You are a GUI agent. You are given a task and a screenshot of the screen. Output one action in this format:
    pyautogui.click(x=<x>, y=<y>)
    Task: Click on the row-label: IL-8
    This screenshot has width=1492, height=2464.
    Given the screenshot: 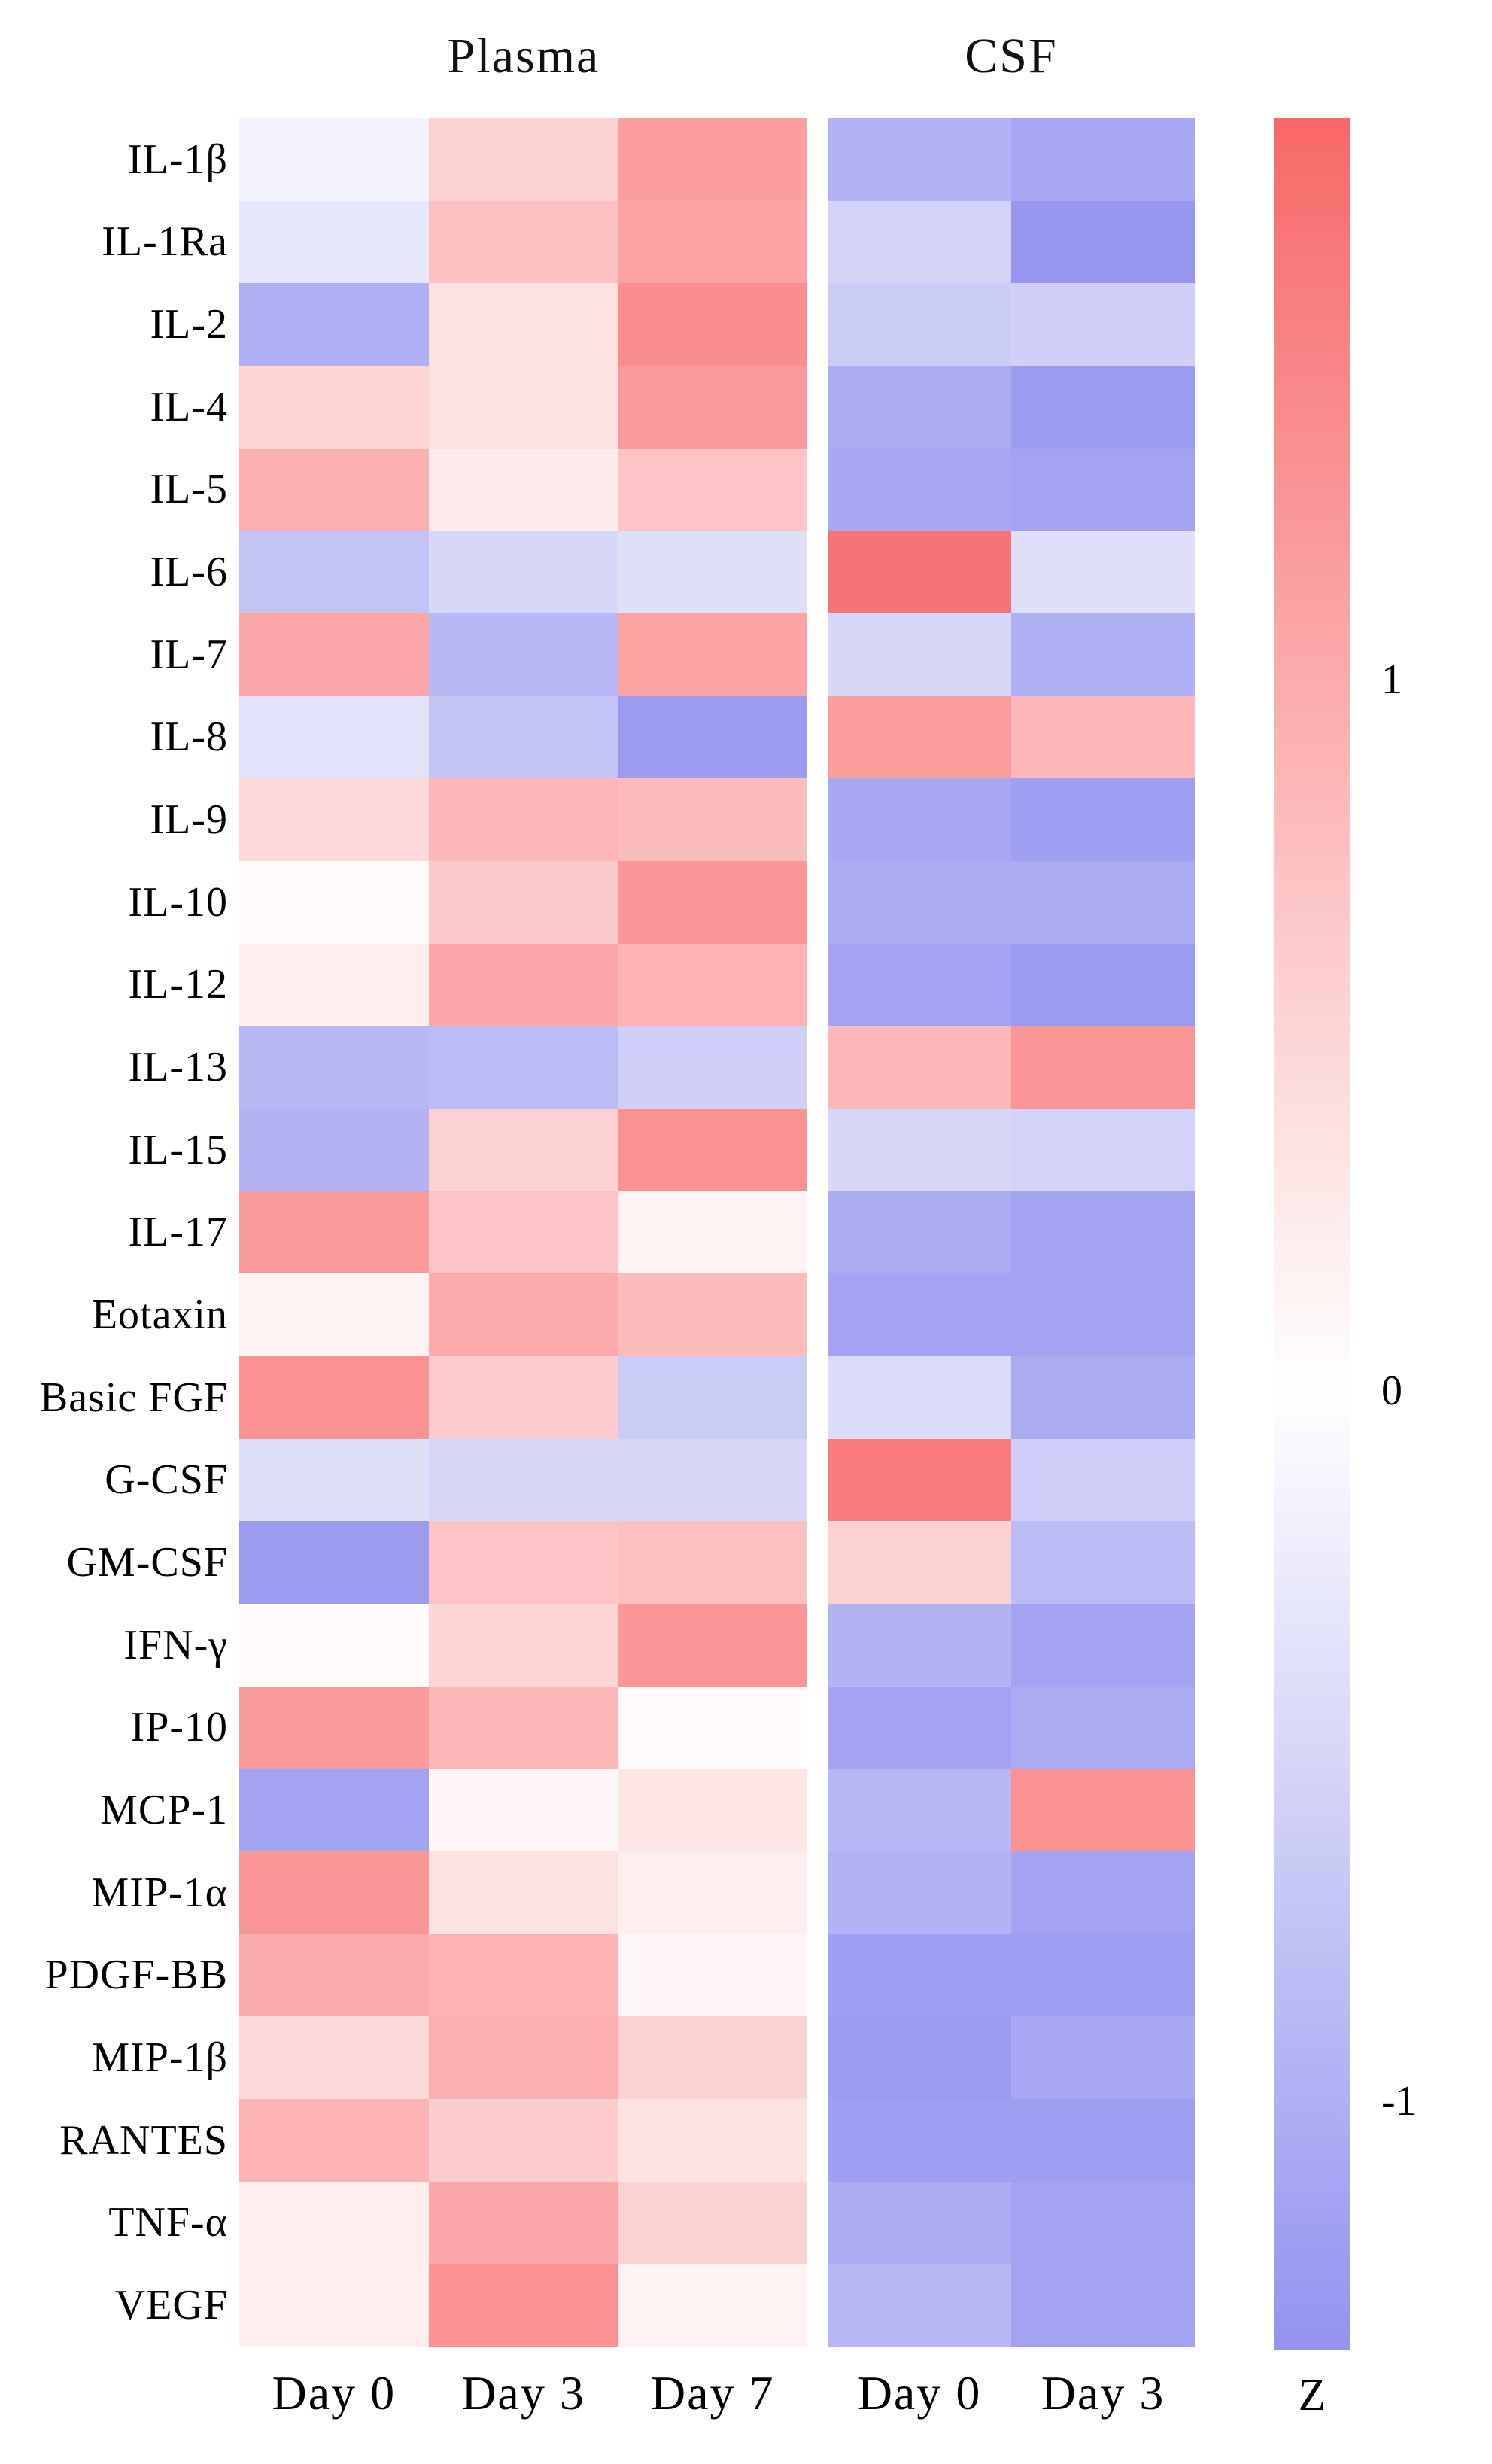 What is the action you would take?
    pyautogui.click(x=189, y=737)
    